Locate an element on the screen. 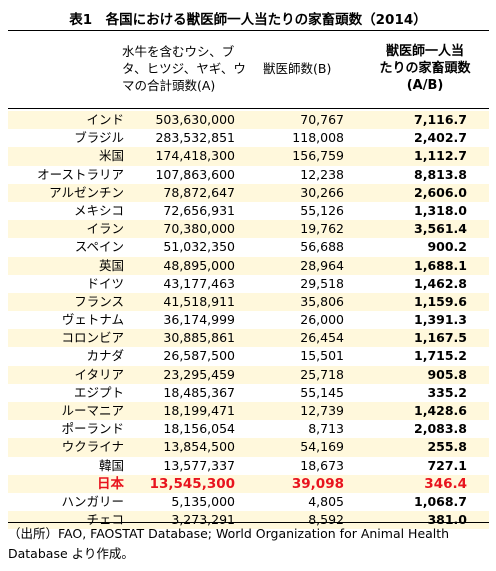 Image resolution: width=496 pixels, height=571 pixels. country-cell: イタリア is located at coordinates (99, 374).